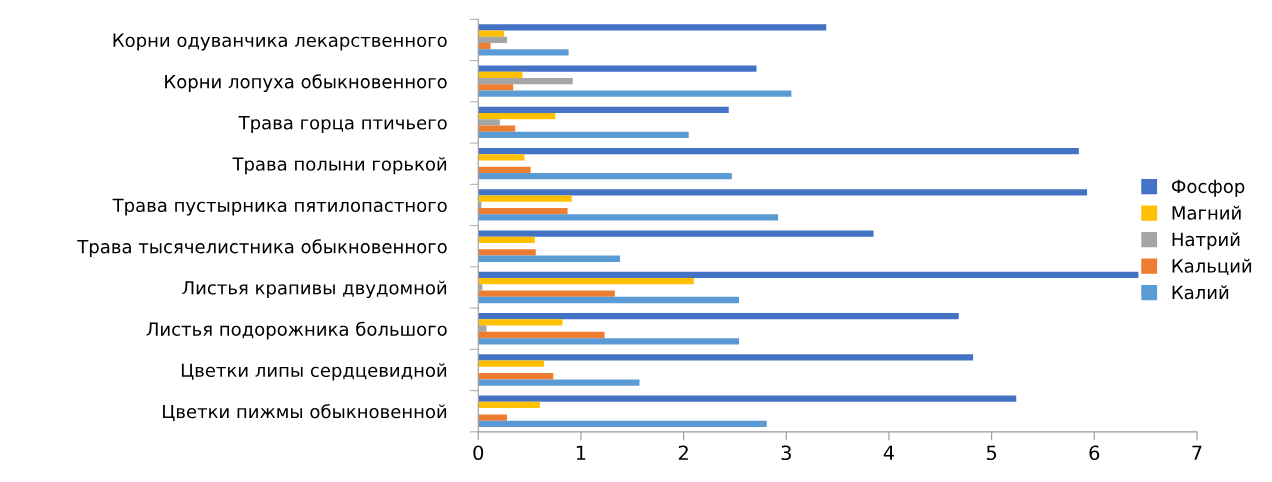  What do you see at coordinates (786, 453) in the screenshot?
I see `x-tick-label: 3` at bounding box center [786, 453].